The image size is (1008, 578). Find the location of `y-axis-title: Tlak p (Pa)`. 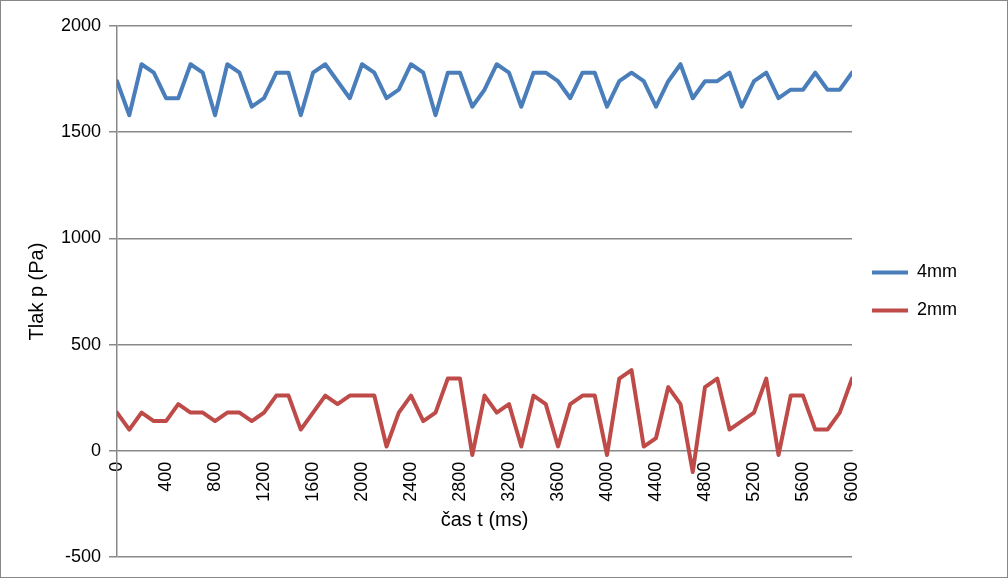

y-axis-title: Tlak p (Pa) is located at coordinates (35, 291).